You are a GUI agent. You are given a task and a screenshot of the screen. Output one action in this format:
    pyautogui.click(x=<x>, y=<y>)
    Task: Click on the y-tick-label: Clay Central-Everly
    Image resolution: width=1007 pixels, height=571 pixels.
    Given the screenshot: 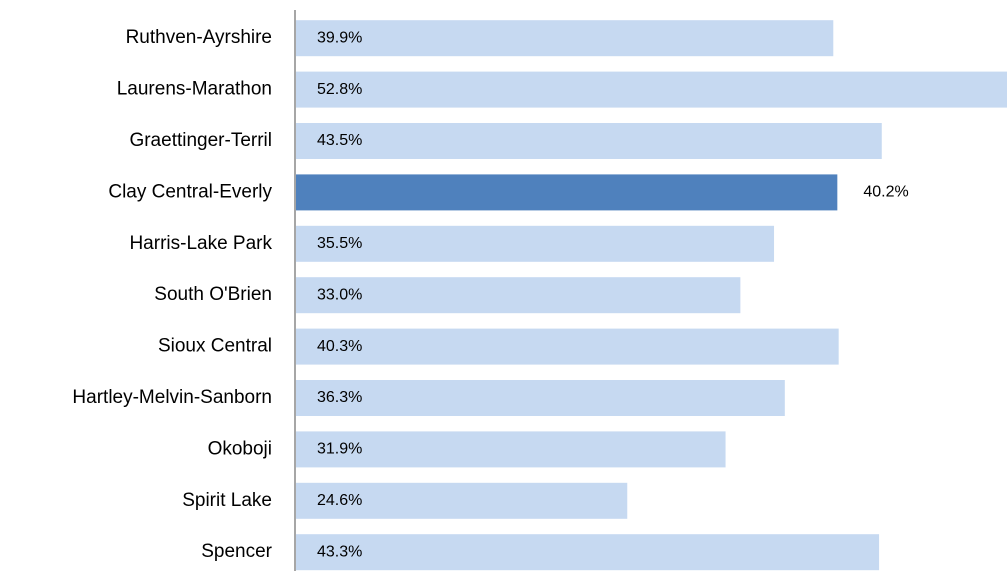 What is the action you would take?
    pyautogui.click(x=190, y=191)
    